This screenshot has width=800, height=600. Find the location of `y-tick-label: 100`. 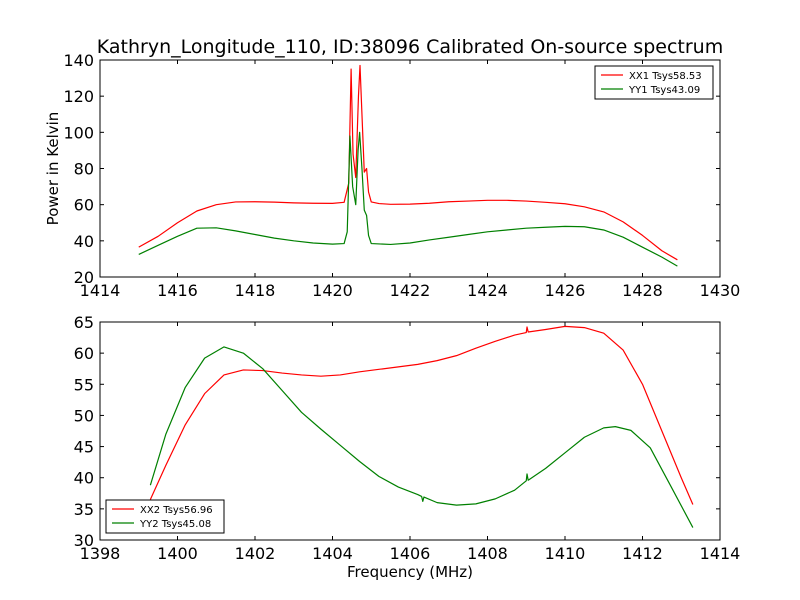

y-tick-label: 100 is located at coordinates (78, 132).